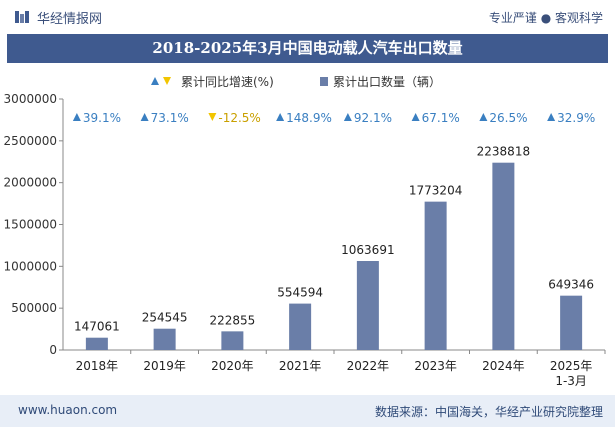  I want to click on y-tick-label: 3000000, so click(30, 99).